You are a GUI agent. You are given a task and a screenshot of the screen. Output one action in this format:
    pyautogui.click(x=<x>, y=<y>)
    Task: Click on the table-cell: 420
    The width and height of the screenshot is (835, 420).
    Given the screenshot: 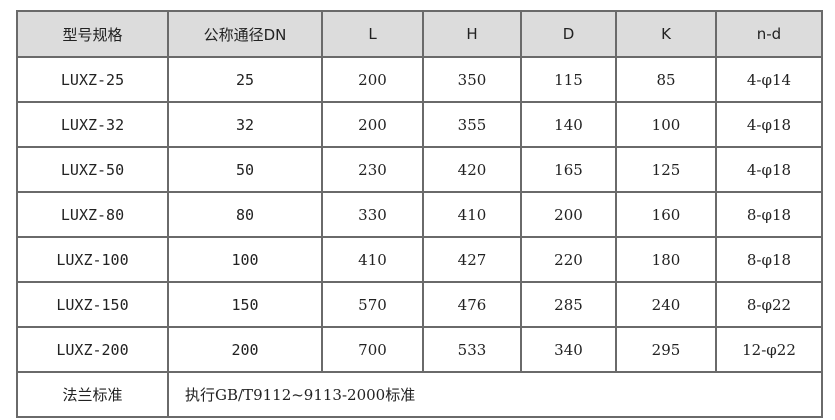 What is the action you would take?
    pyautogui.click(x=472, y=169)
    